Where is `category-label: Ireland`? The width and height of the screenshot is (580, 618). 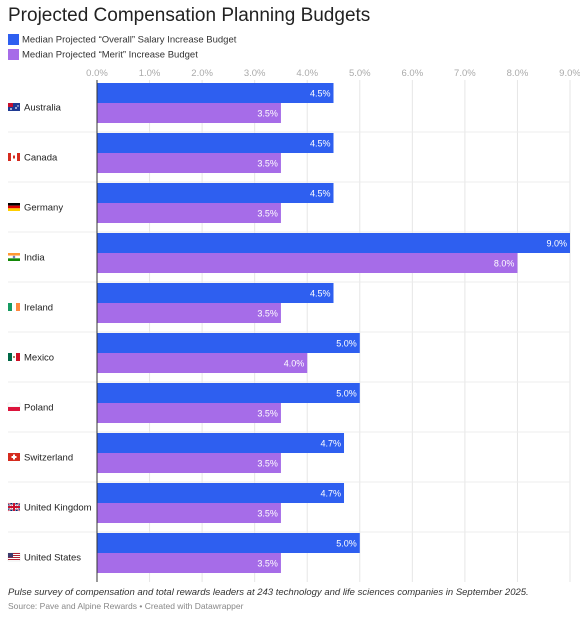
category-label: Ireland is located at coordinates (38, 308).